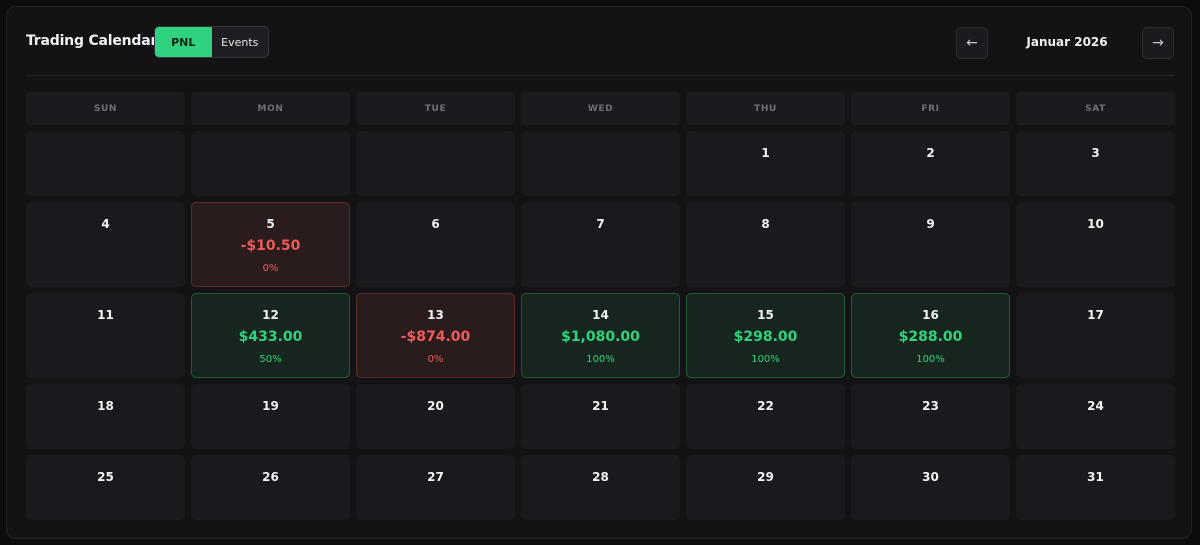 The image size is (1200, 545). What do you see at coordinates (765, 477) in the screenshot?
I see `day-number: 29` at bounding box center [765, 477].